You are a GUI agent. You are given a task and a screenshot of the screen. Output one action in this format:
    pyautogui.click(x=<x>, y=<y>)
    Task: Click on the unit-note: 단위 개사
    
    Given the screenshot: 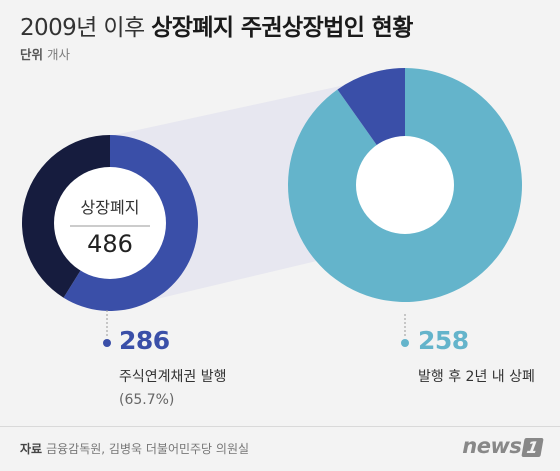 What is the action you would take?
    pyautogui.click(x=45, y=53)
    